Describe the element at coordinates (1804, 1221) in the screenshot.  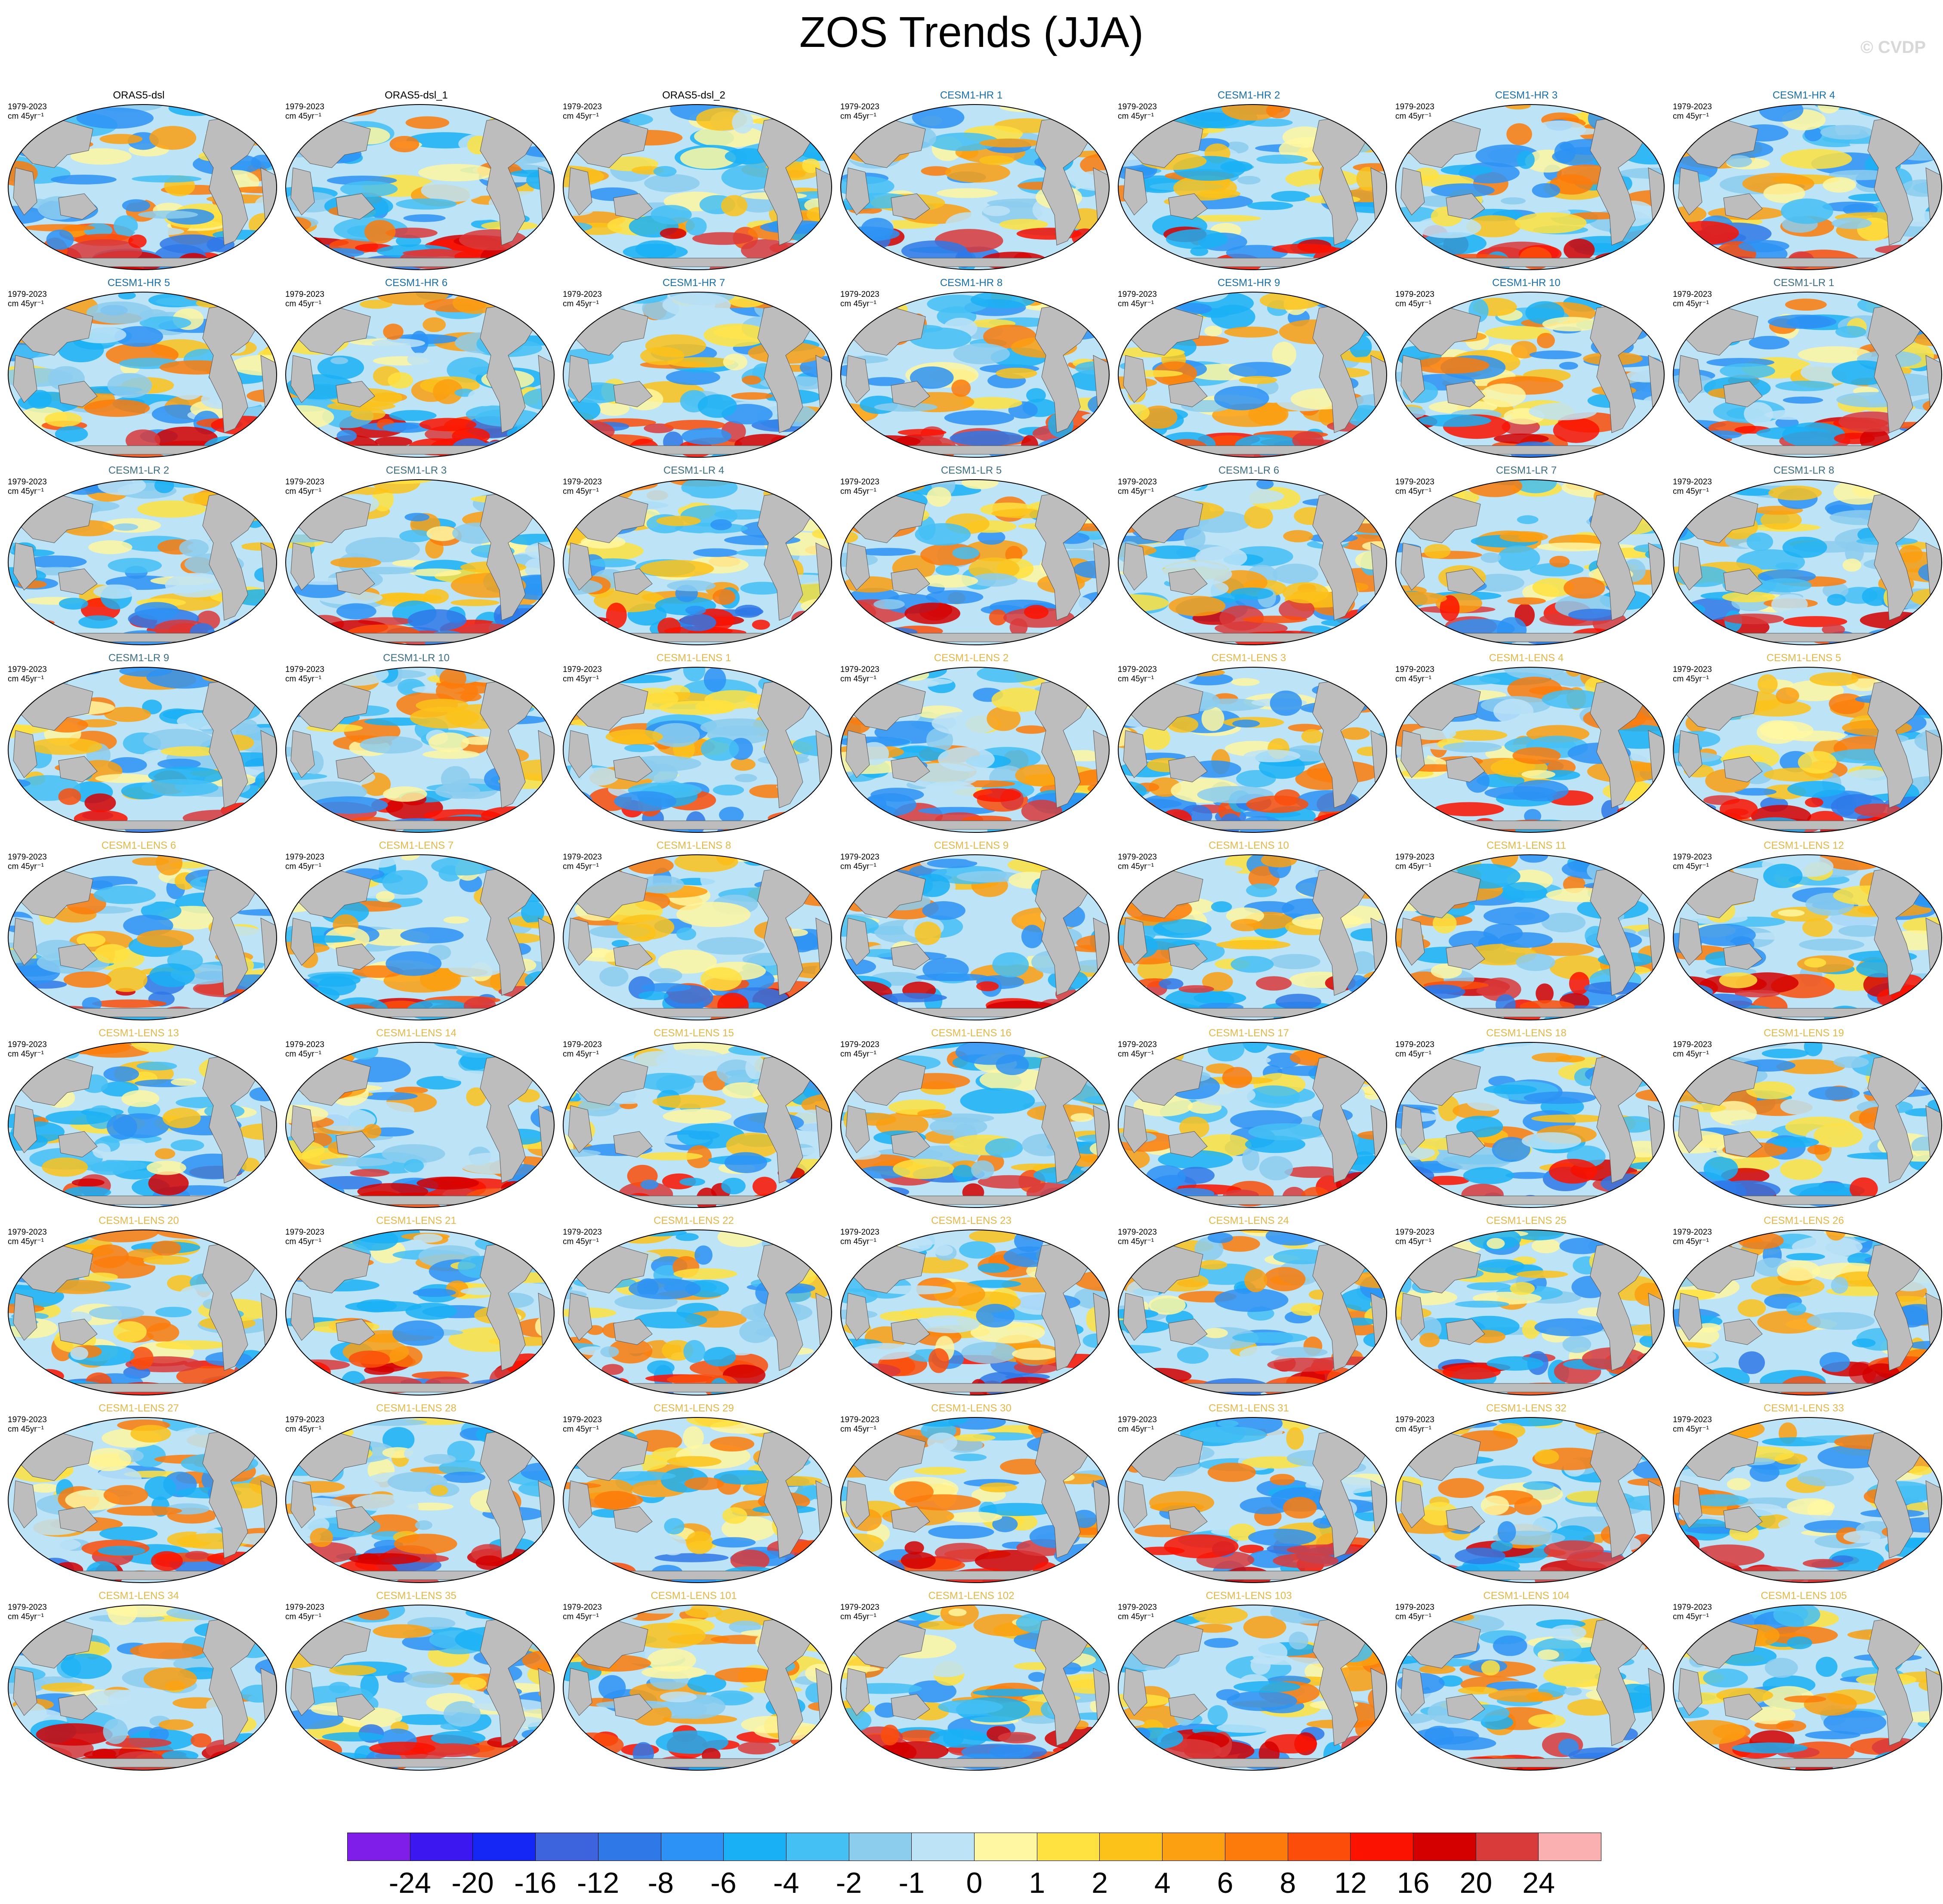
I see `panel-title: CESM1-LENS 26` at that location.